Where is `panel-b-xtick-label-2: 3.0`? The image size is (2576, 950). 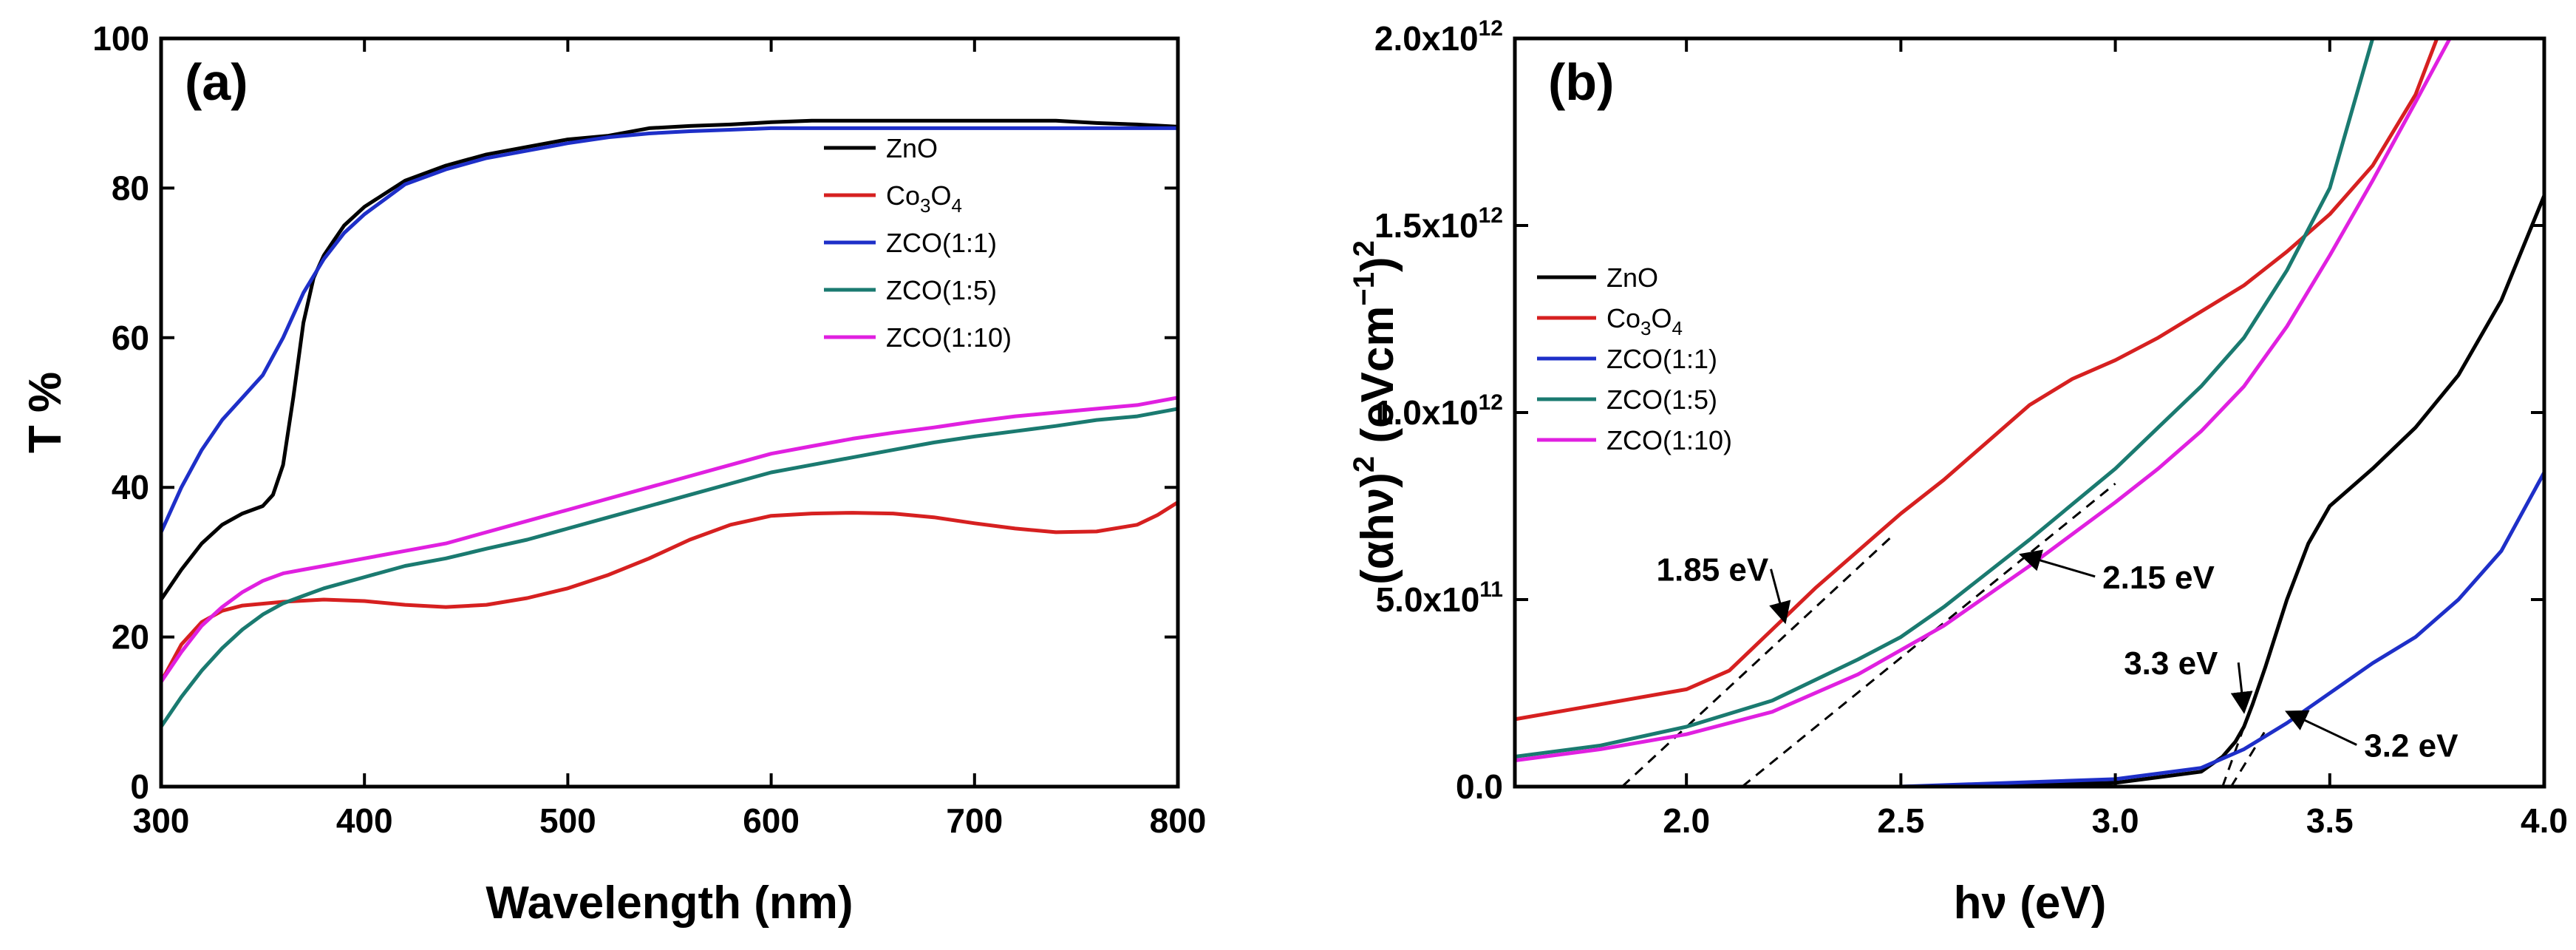 panel-b-xtick-label-2: 3.0 is located at coordinates (2115, 820).